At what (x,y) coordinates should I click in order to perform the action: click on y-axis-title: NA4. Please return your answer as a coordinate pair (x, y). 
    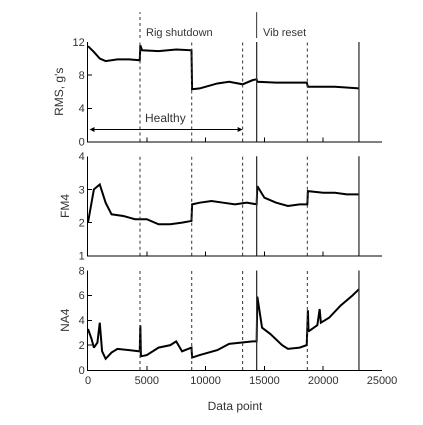
    Looking at the image, I should click on (65, 320).